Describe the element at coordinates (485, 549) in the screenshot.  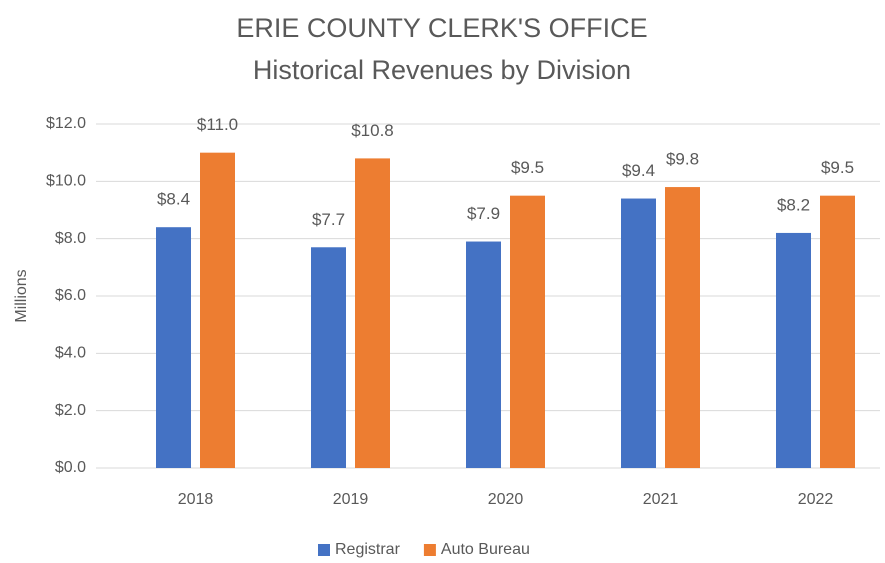
I see `legend-label: Auto Bureau` at that location.